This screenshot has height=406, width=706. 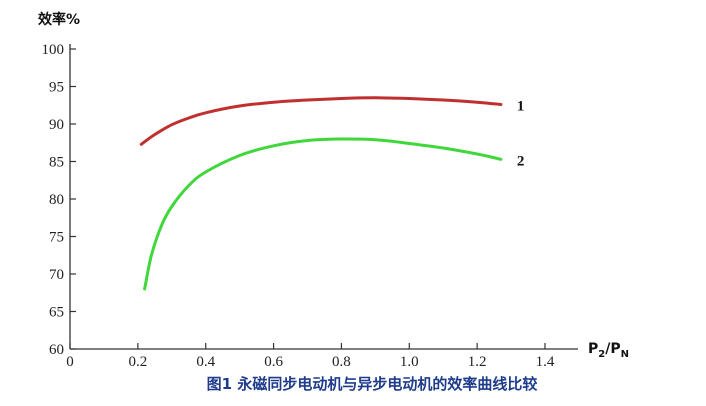 What do you see at coordinates (521, 107) in the screenshot?
I see `series-label-1: 1` at bounding box center [521, 107].